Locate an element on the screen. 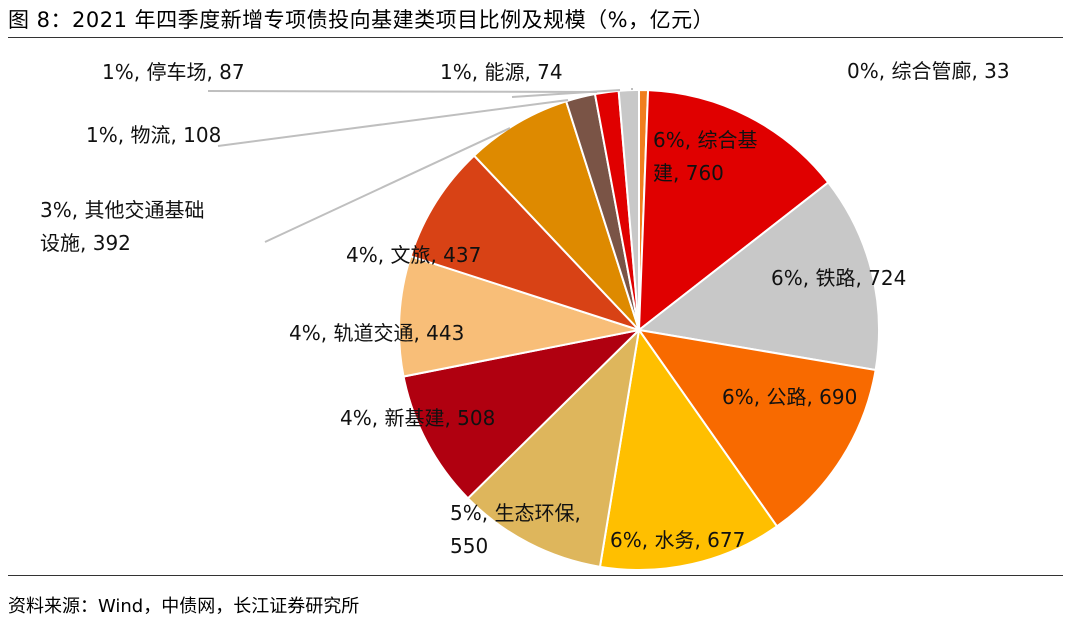 Image resolution: width=1080 pixels, height=627 pixels. slice-label-line: 4%, 文旅, 437 is located at coordinates (413, 255).